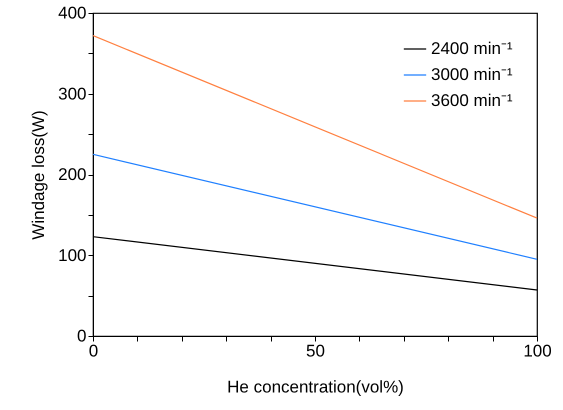 The height and width of the screenshot is (410, 563). Describe the element at coordinates (72, 94) in the screenshot. I see `y-tick-label: 300` at that location.